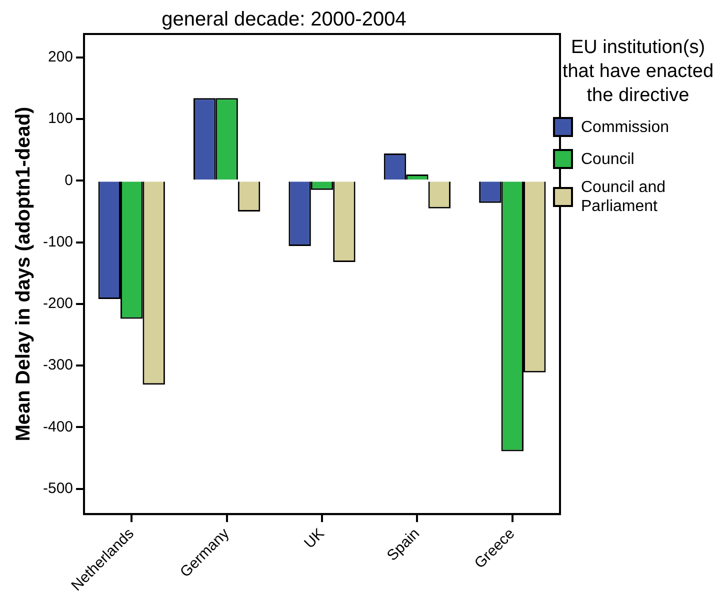 The width and height of the screenshot is (728, 609). Describe the element at coordinates (607, 159) in the screenshot. I see `legend-label: Council` at that location.